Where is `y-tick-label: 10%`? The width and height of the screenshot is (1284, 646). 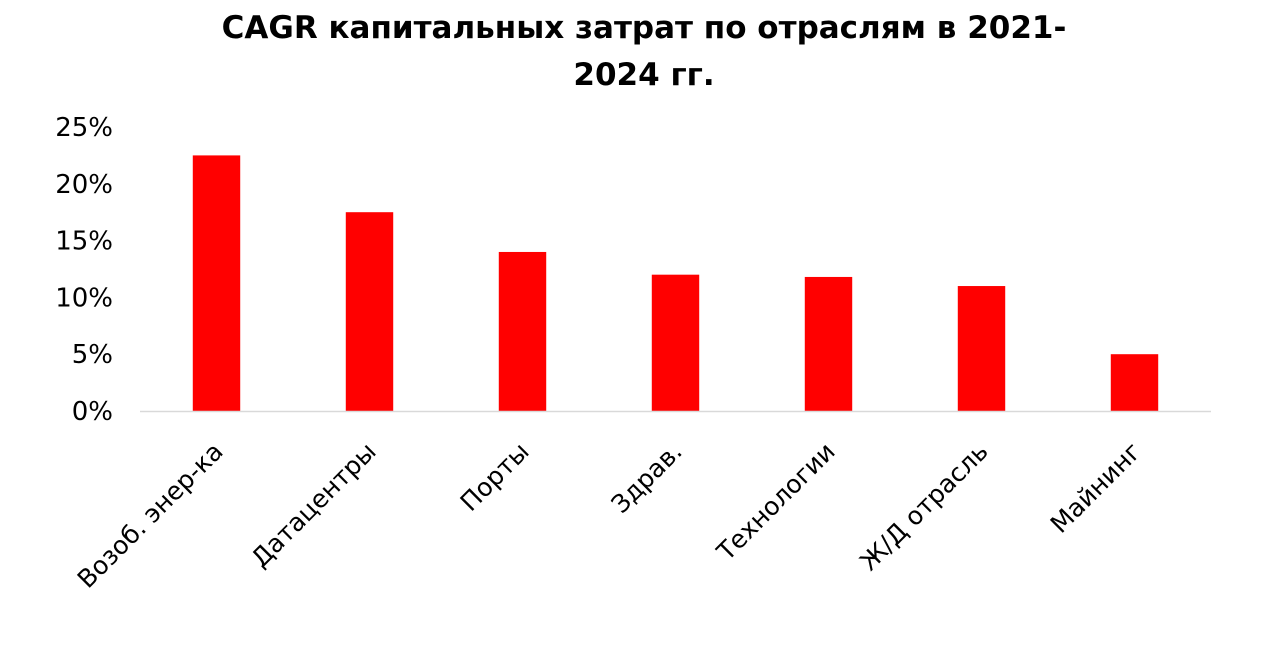
y-tick-label: 10% is located at coordinates (84, 298).